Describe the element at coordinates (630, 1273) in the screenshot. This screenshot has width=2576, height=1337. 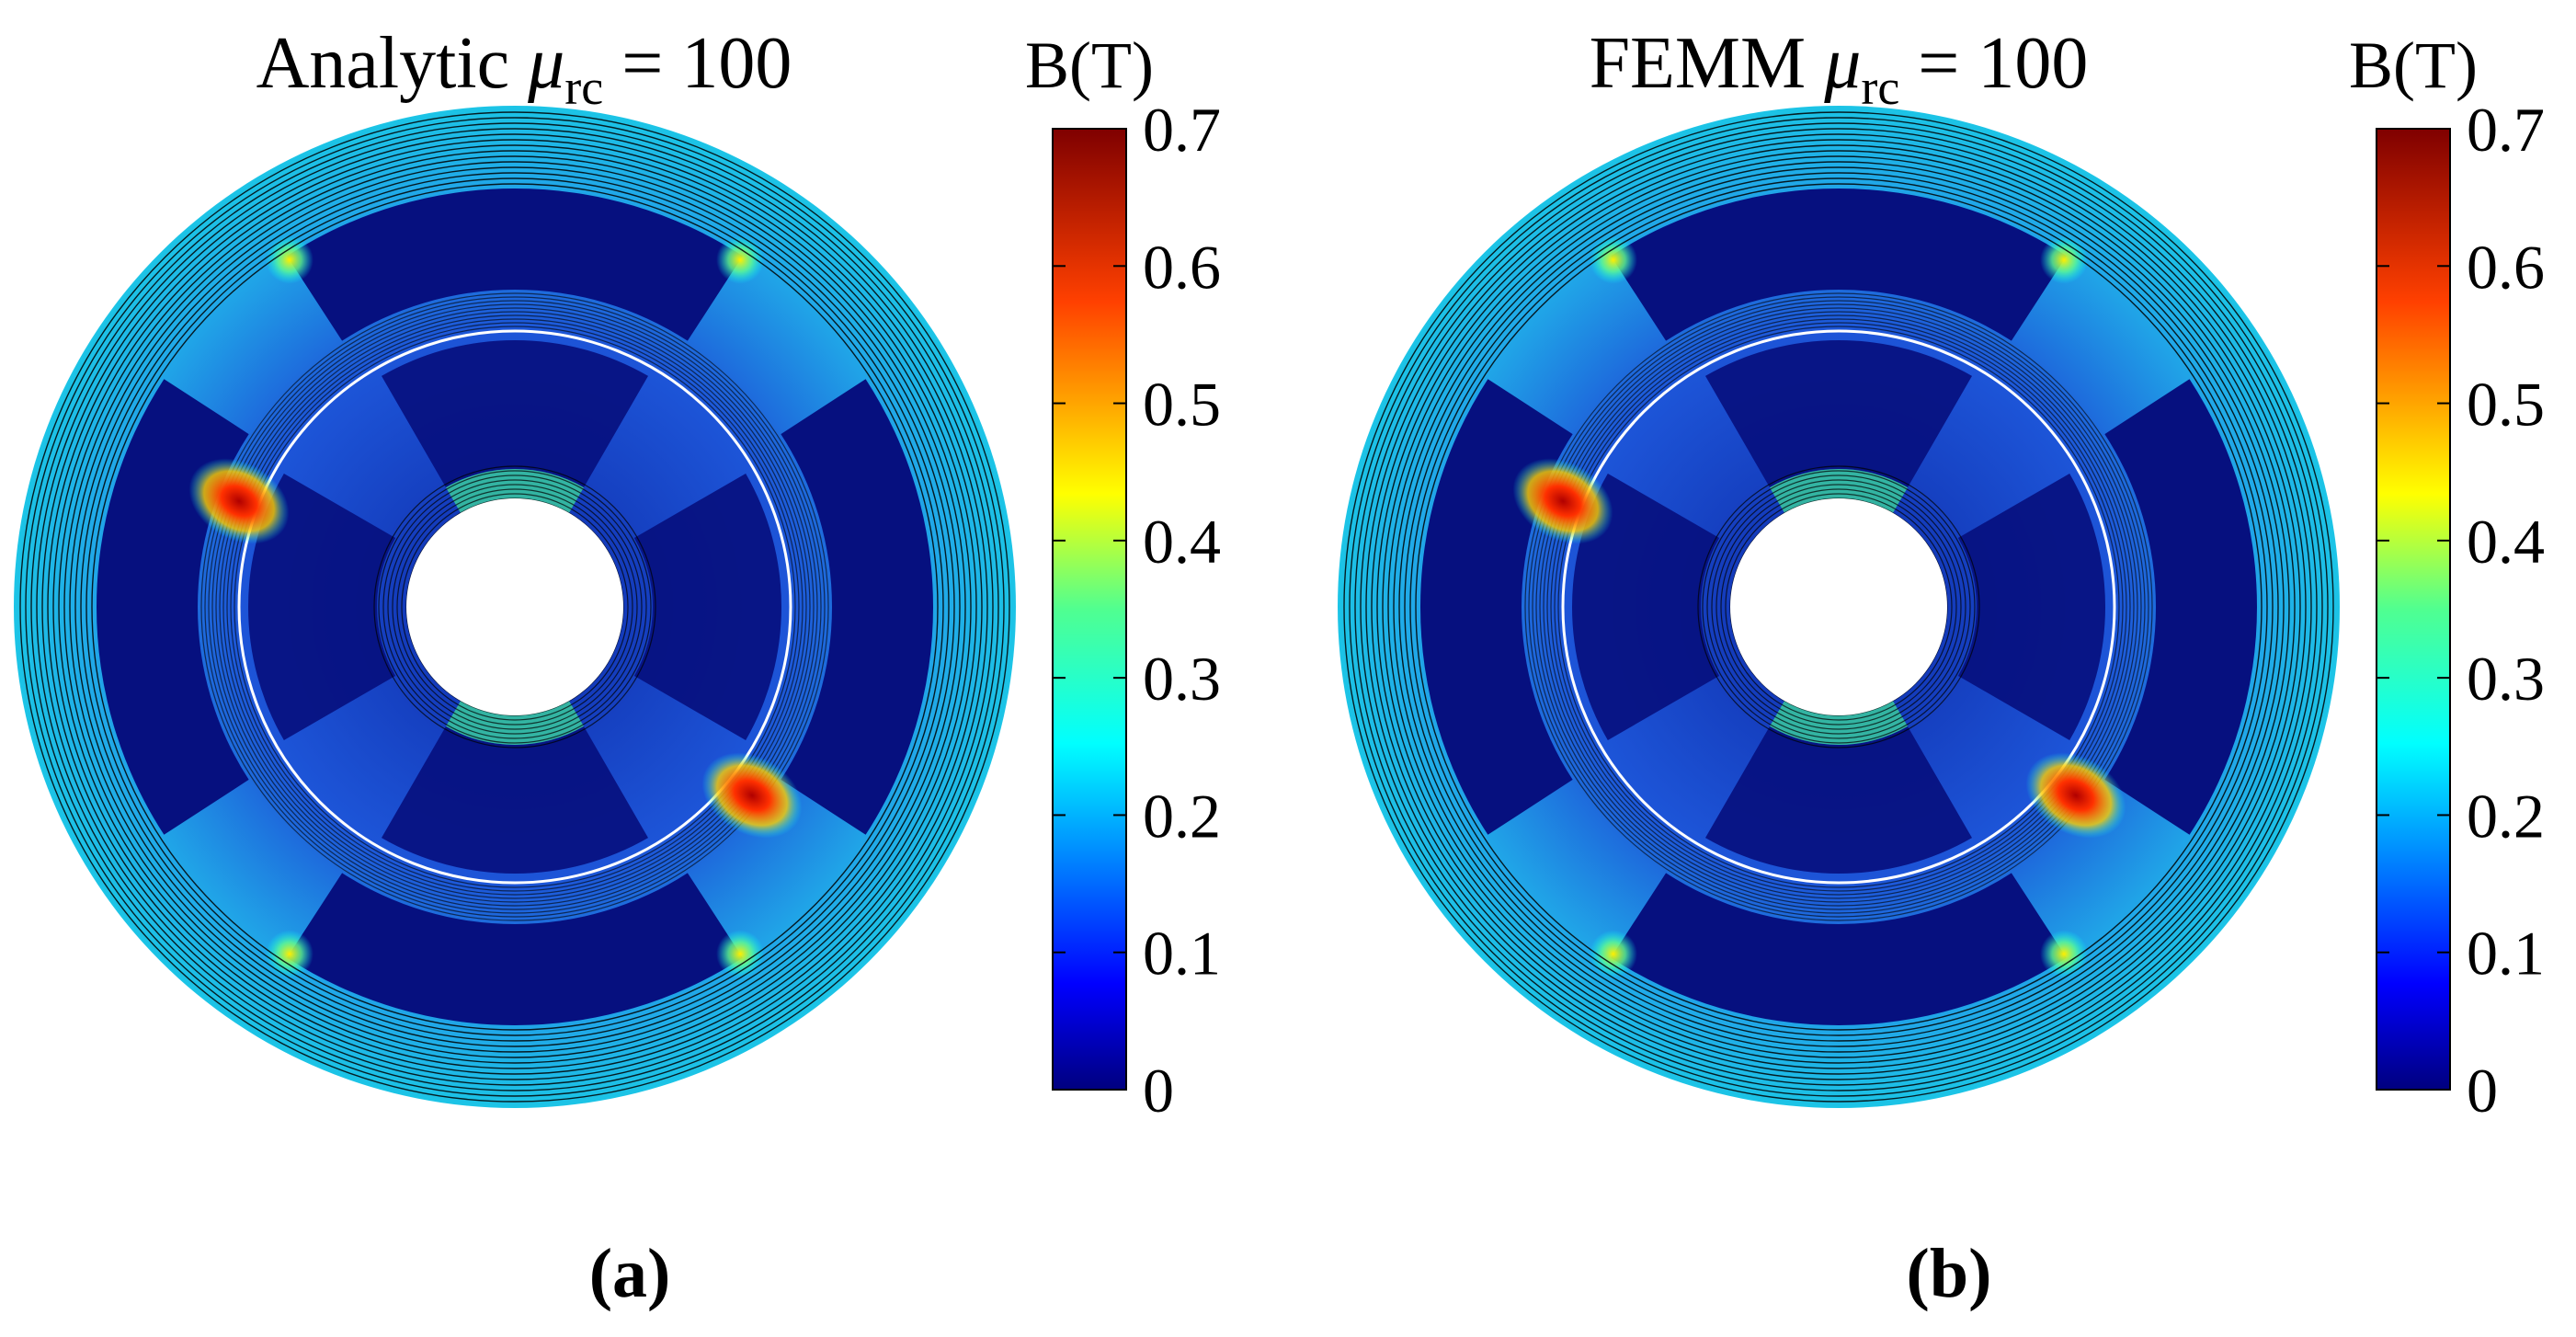
I see `panel-caption: (a)` at that location.